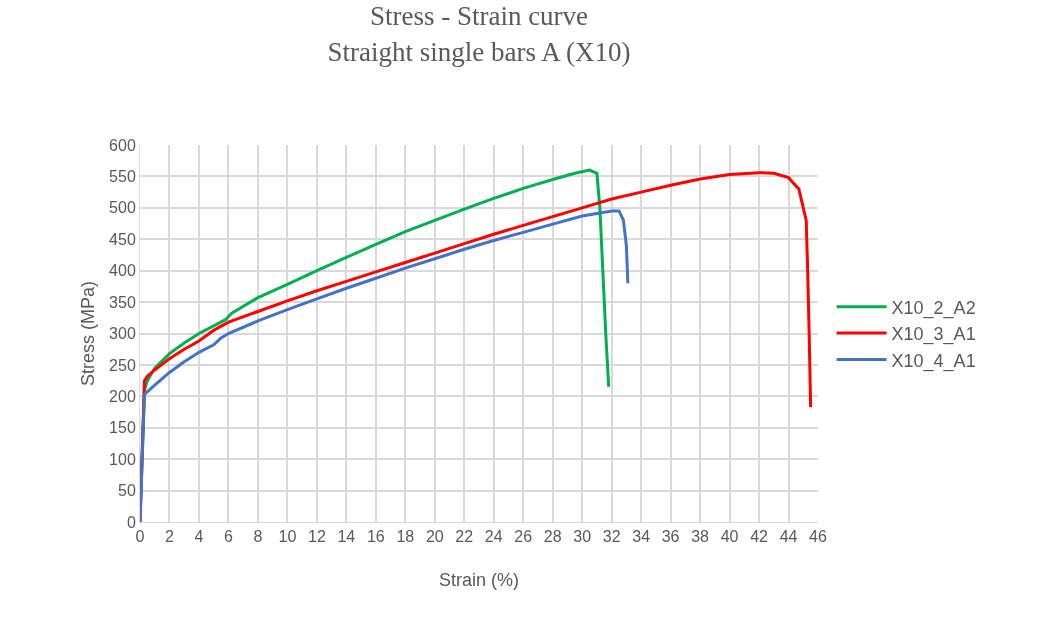 The image size is (1058, 637). I want to click on x-tick-label: 20, so click(434, 537).